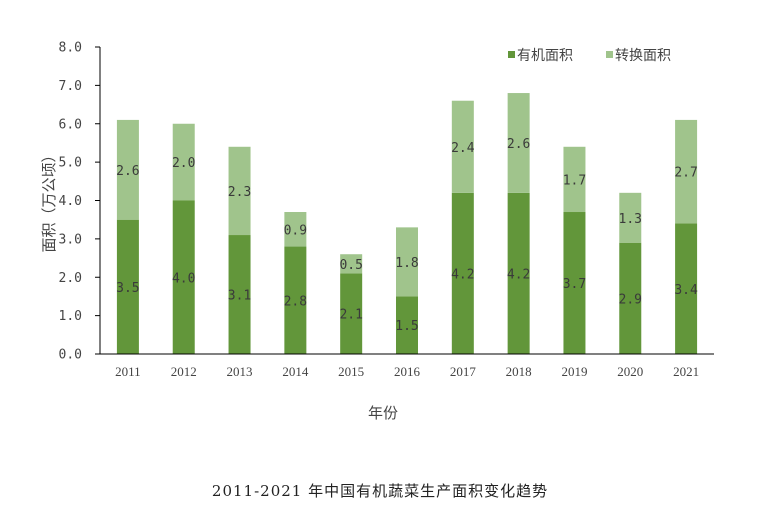 The width and height of the screenshot is (760, 512). I want to click on data-label: 2.7, so click(685, 173).